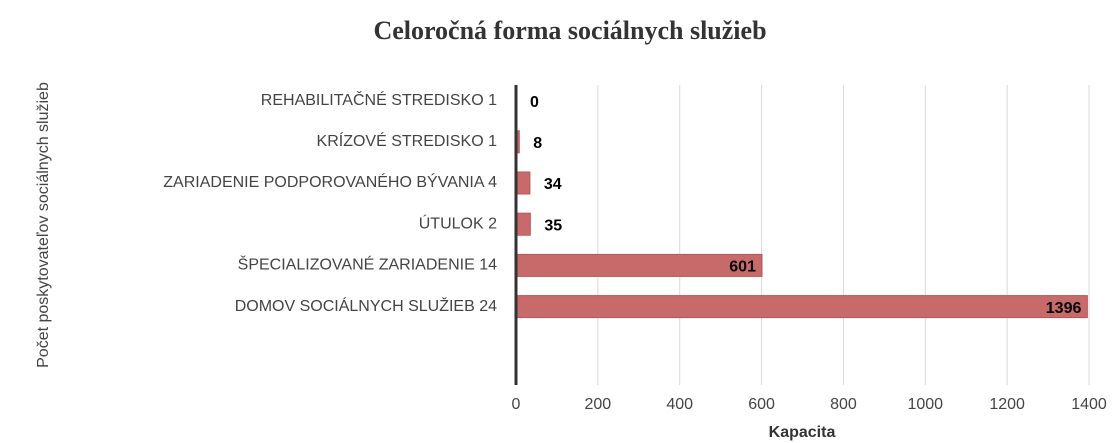  What do you see at coordinates (553, 225) in the screenshot?
I see `data-label: 35` at bounding box center [553, 225].